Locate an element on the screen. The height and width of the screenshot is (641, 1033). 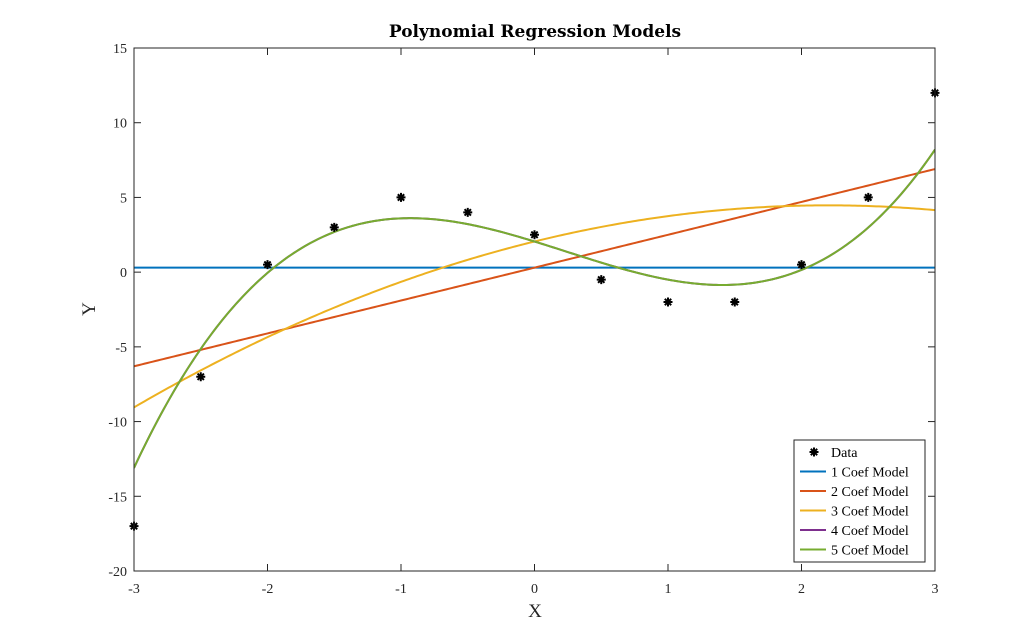
y-tick-label: -10 is located at coordinates (117, 423).